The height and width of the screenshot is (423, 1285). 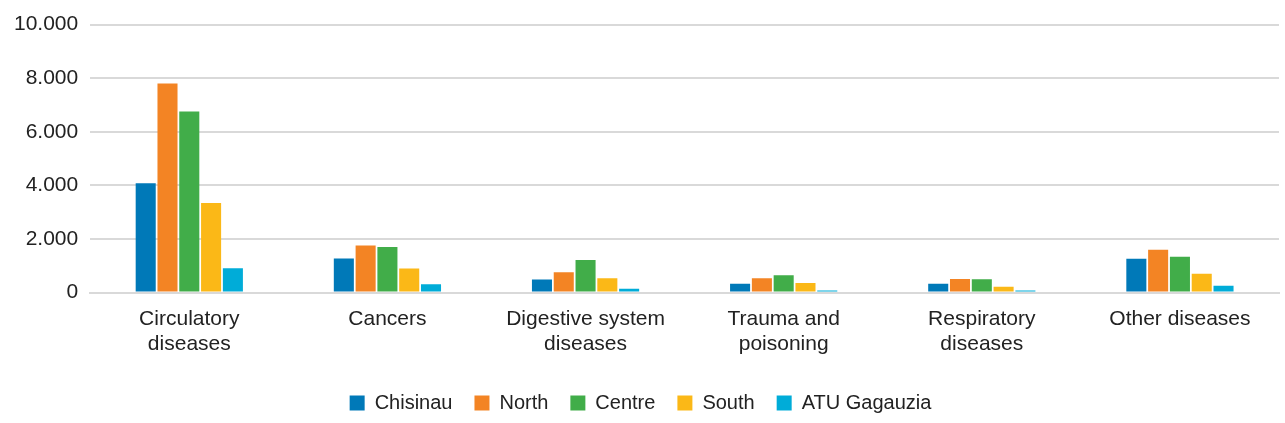 I want to click on x-tick-label: Other diseases, so click(x=1180, y=317).